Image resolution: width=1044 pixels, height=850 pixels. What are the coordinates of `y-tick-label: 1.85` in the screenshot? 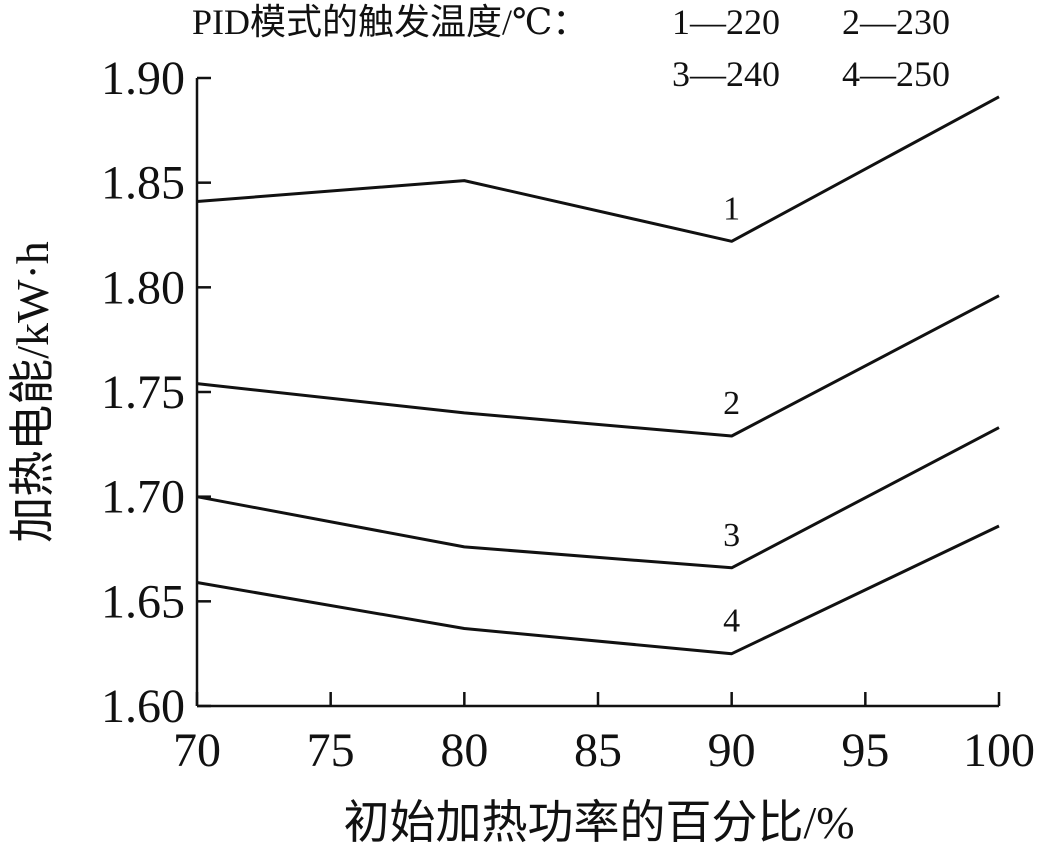 It's located at (143, 183).